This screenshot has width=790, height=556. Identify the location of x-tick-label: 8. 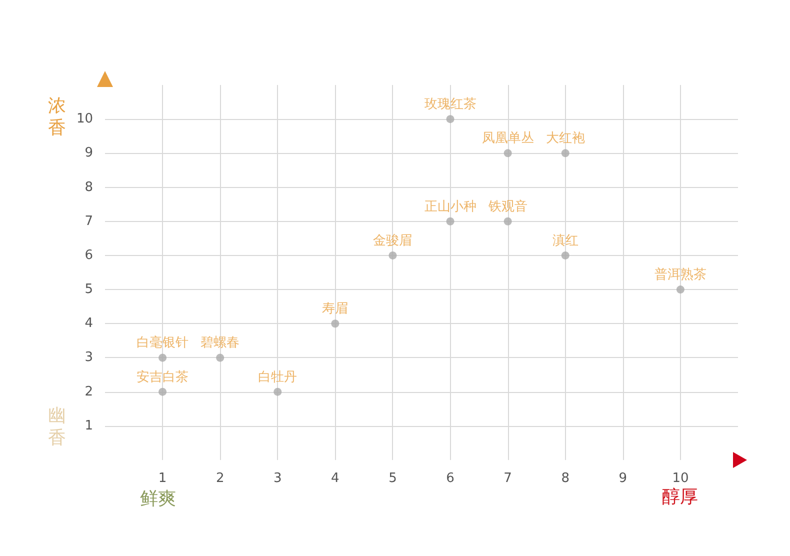
(565, 478).